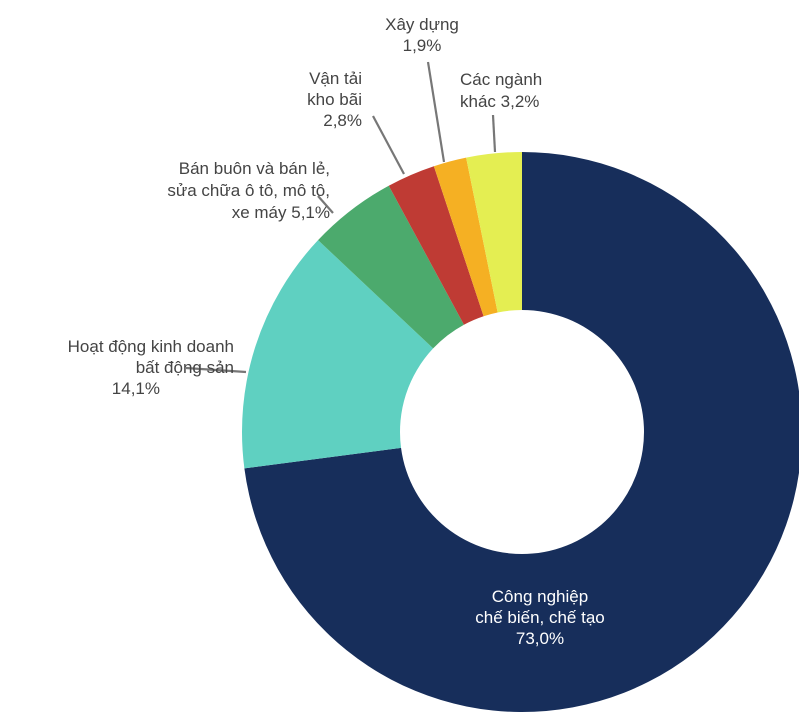 This screenshot has height=713, width=799. Describe the element at coordinates (259, 212) in the screenshot. I see `label-line: xe máy` at that location.